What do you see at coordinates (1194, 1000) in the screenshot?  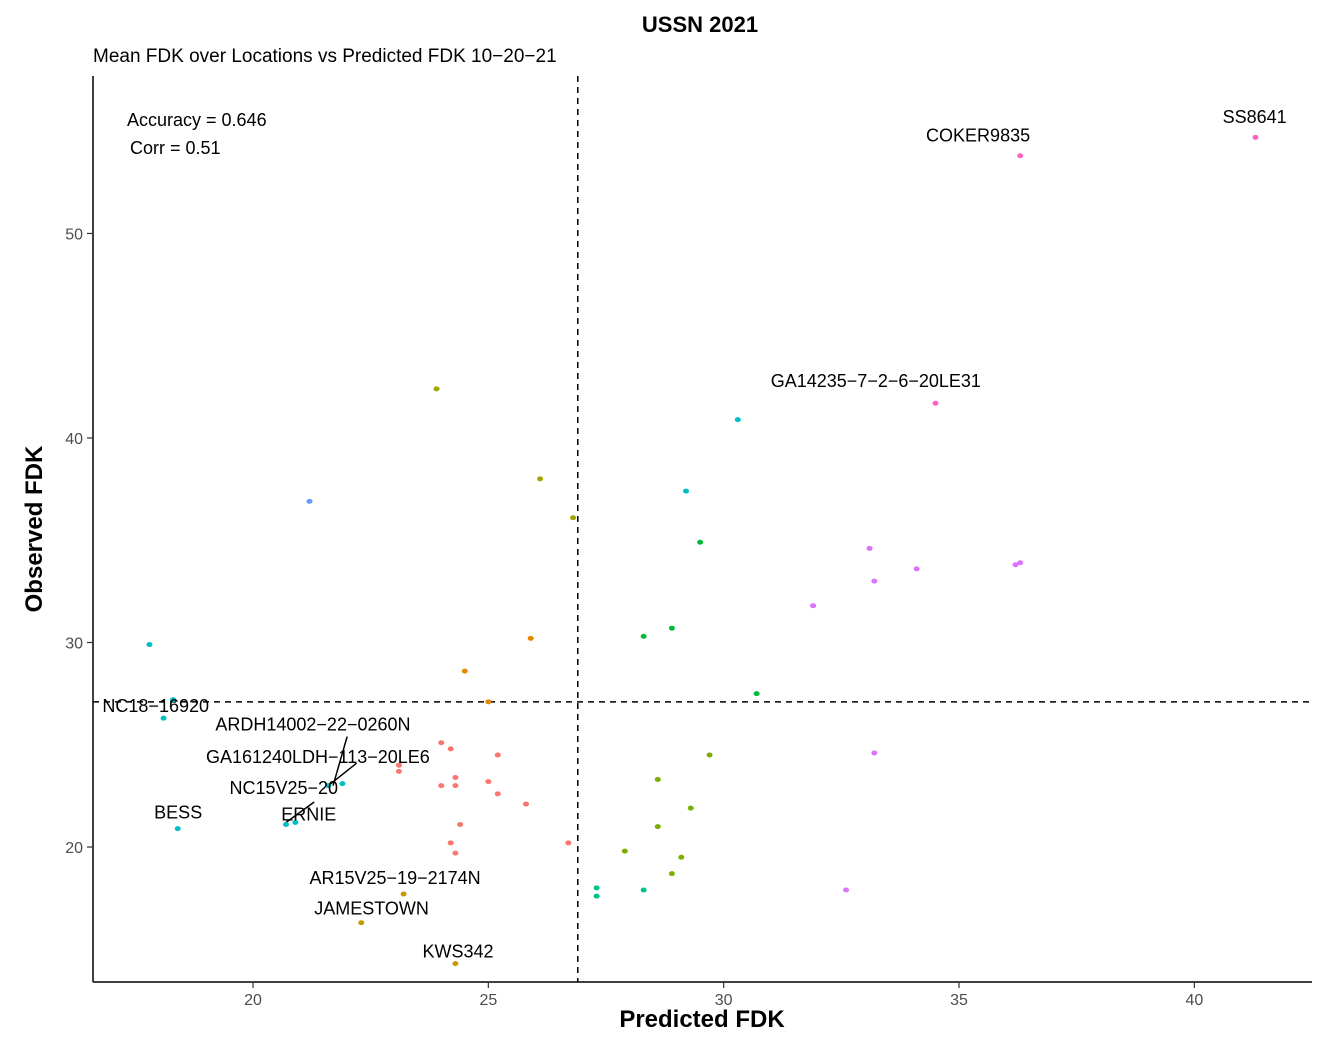 I see `x-tick-label: 40` at bounding box center [1194, 1000].